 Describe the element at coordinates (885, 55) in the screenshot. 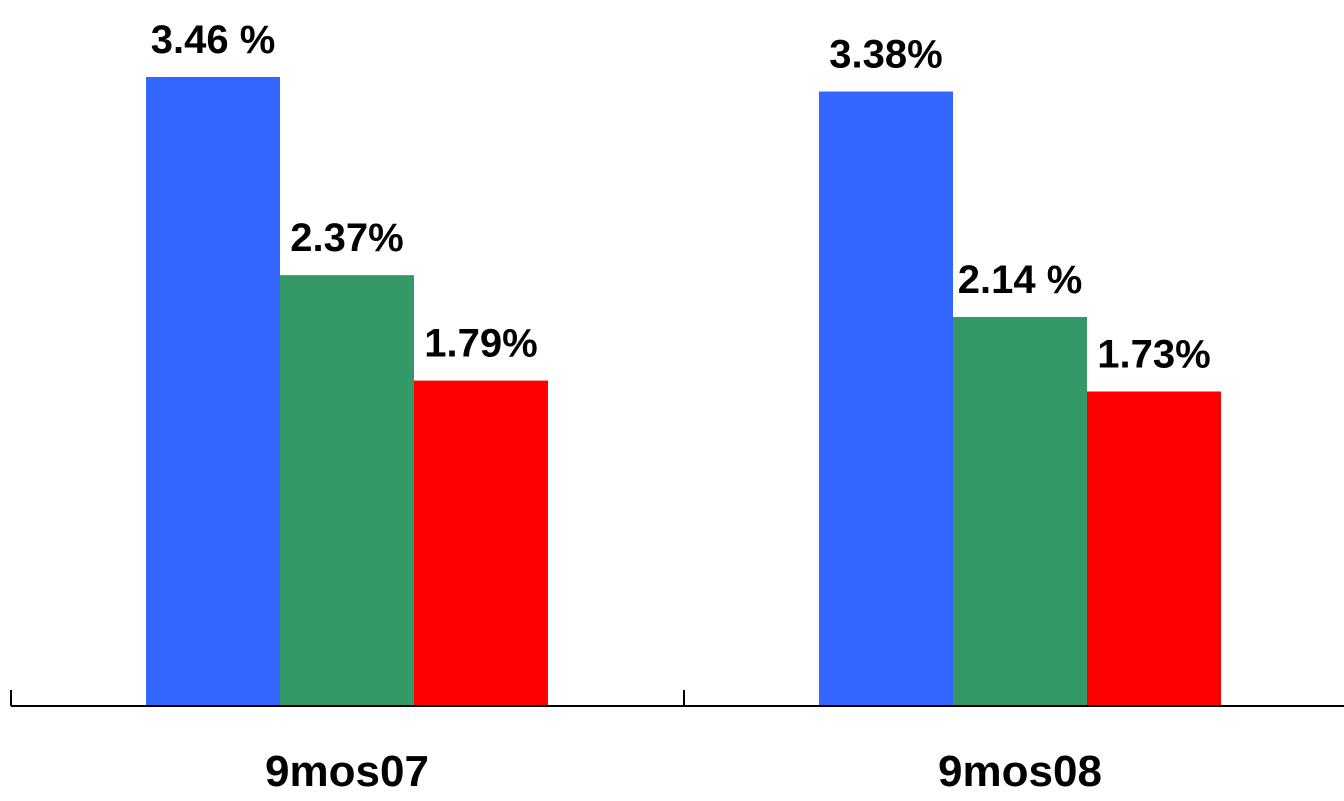

I see `data-label-9mos08-s1: 3.38%` at that location.